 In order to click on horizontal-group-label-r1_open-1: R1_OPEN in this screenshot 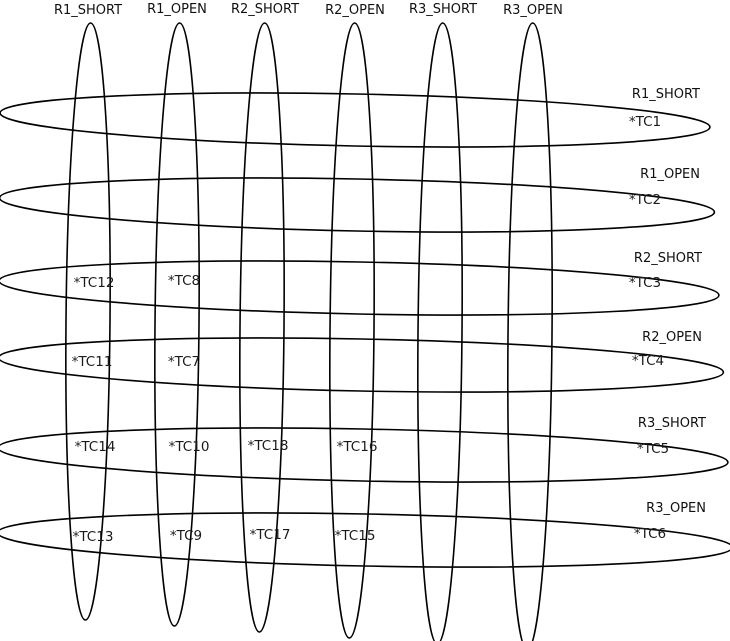, I will do `click(670, 174)`.